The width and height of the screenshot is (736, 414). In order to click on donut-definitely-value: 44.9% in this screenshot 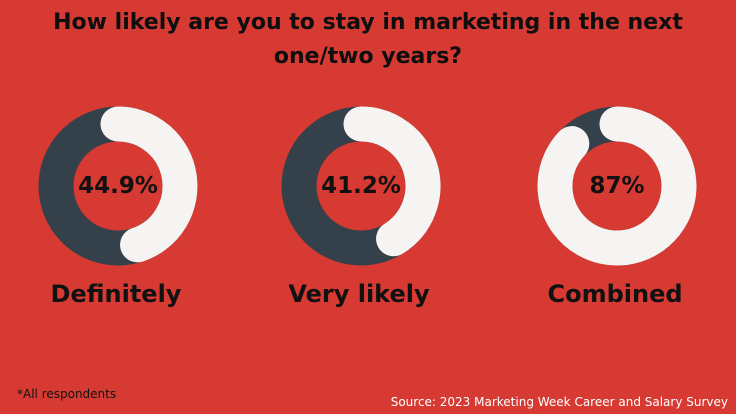, I will do `click(118, 186)`.